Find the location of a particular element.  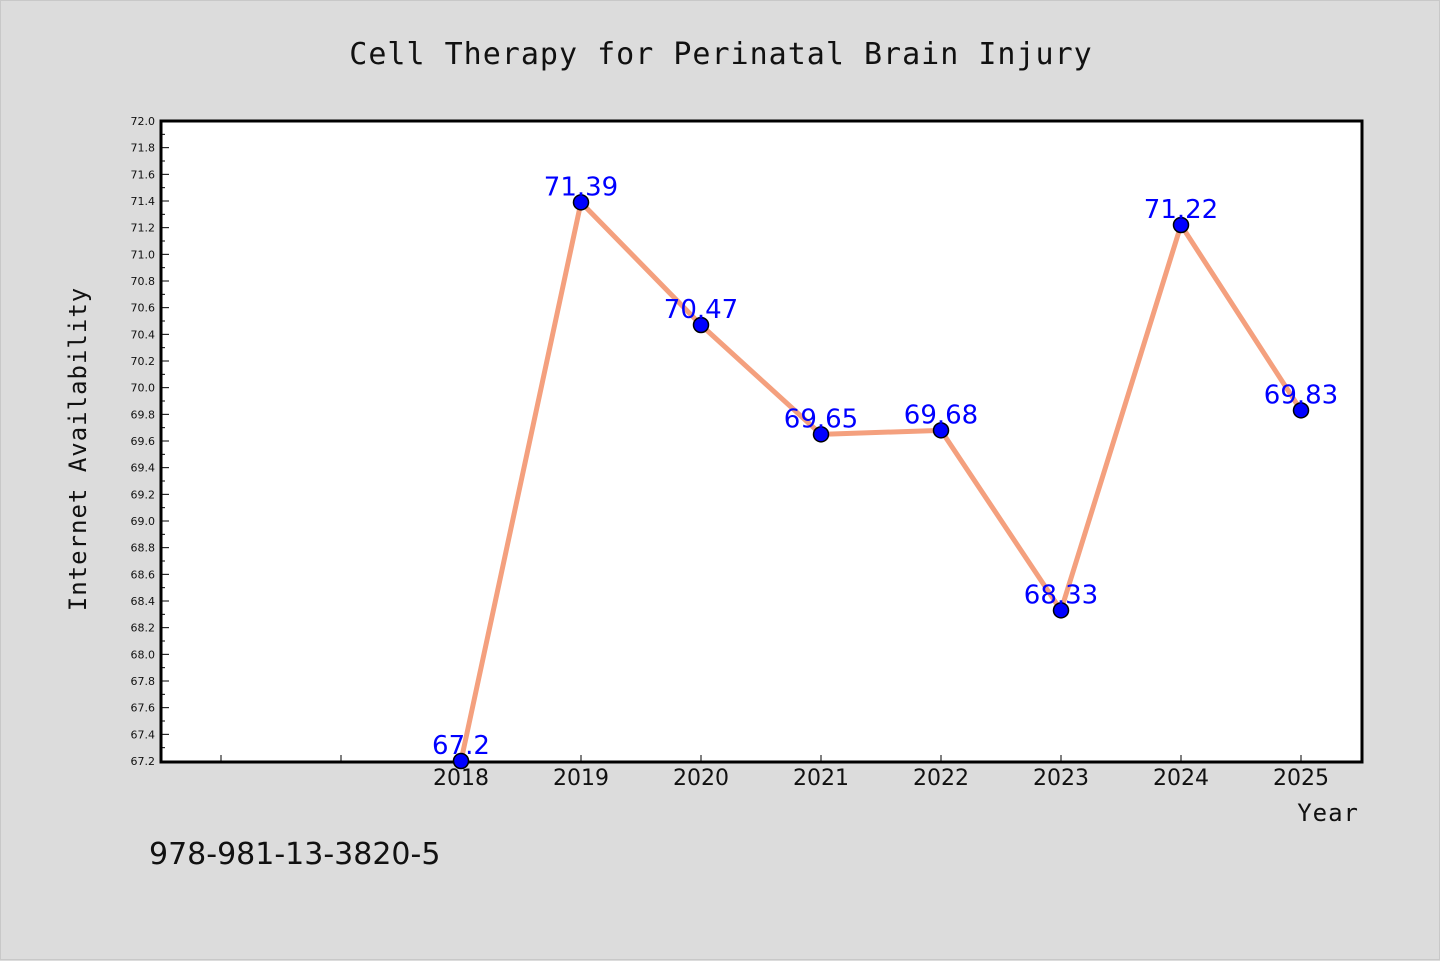

x-tick-label: 2025 is located at coordinates (1301, 778).